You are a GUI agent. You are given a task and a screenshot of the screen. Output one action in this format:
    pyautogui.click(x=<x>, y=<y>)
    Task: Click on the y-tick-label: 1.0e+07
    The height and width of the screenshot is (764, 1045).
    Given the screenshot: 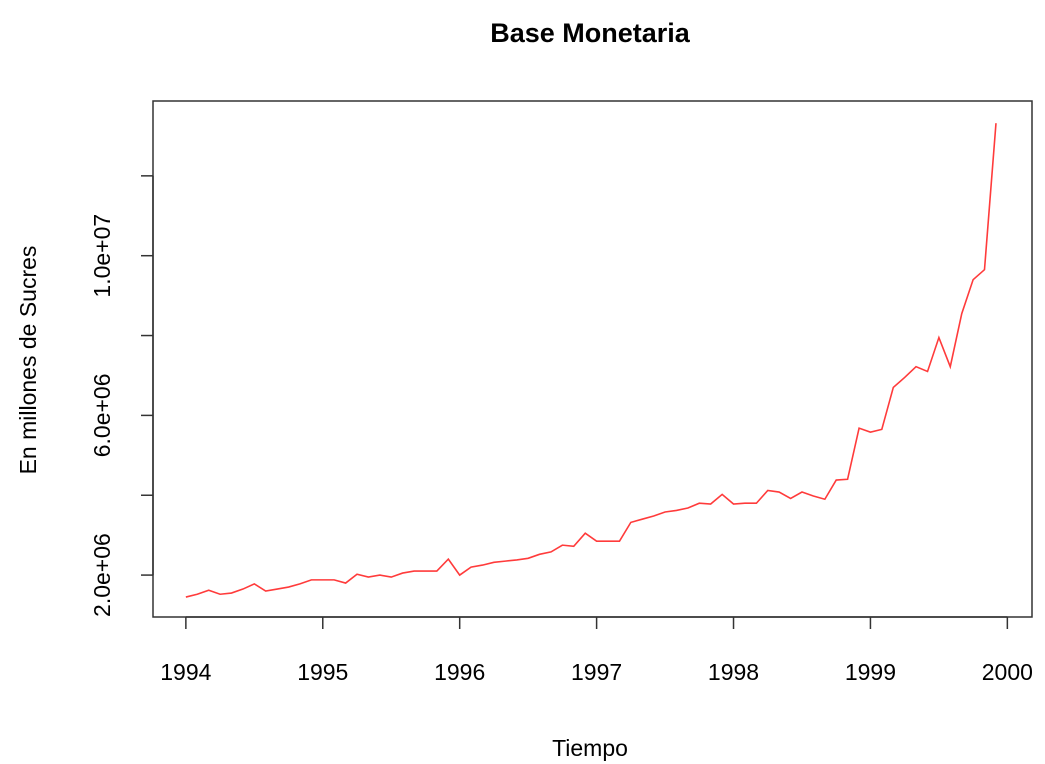 What is the action you would take?
    pyautogui.click(x=102, y=256)
    